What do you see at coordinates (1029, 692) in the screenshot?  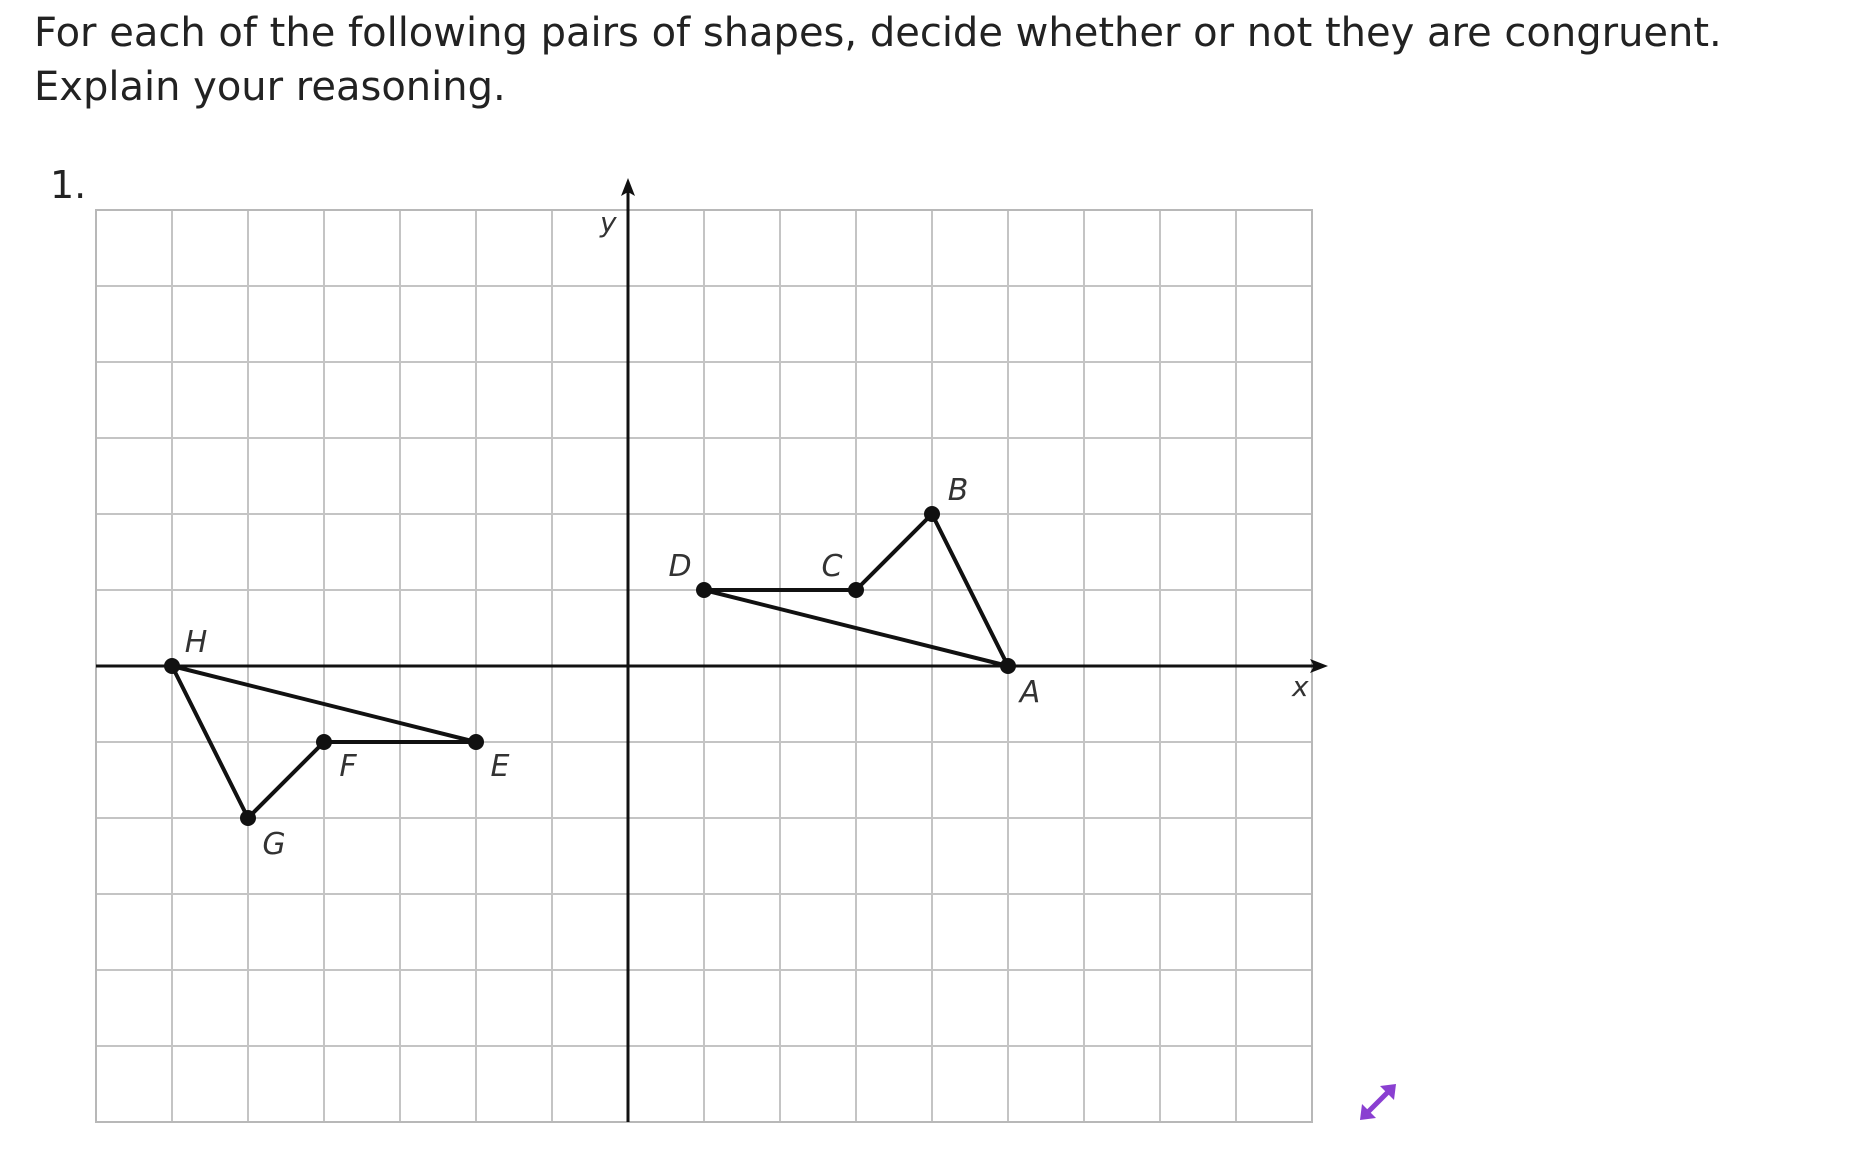 I see `point-label-a: A` at bounding box center [1029, 692].